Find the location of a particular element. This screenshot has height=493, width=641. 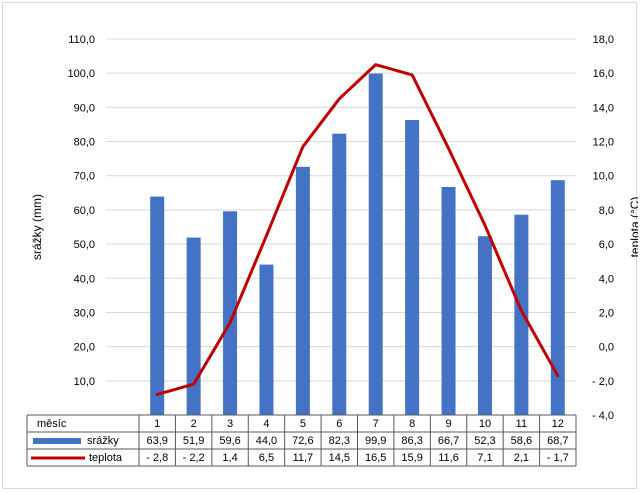

table-cell-teplota: - 2,2 is located at coordinates (194, 458).